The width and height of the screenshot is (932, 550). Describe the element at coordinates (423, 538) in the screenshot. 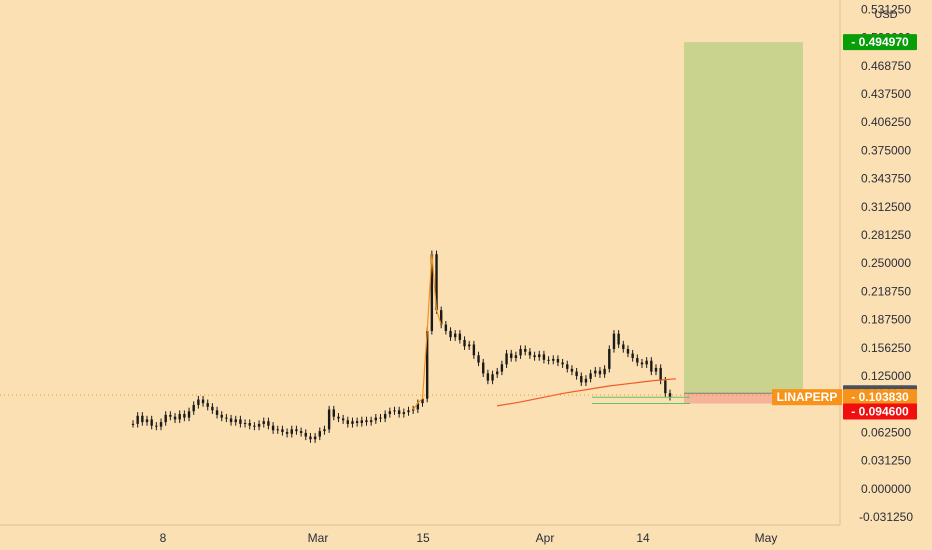

I see `x-tick-label: 15` at that location.